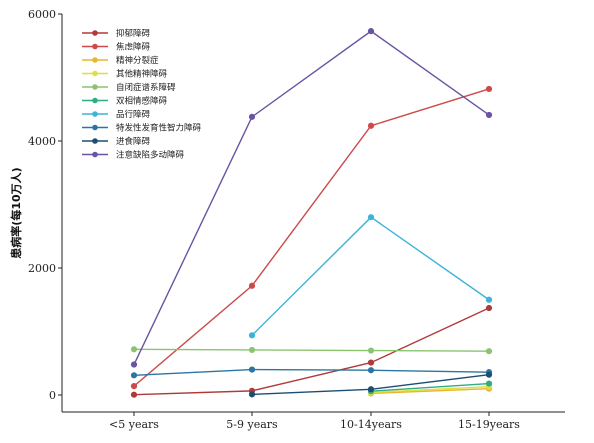  Describe the element at coordinates (146, 87) in the screenshot. I see `legend-label: 自闭症谱系障碍` at that location.